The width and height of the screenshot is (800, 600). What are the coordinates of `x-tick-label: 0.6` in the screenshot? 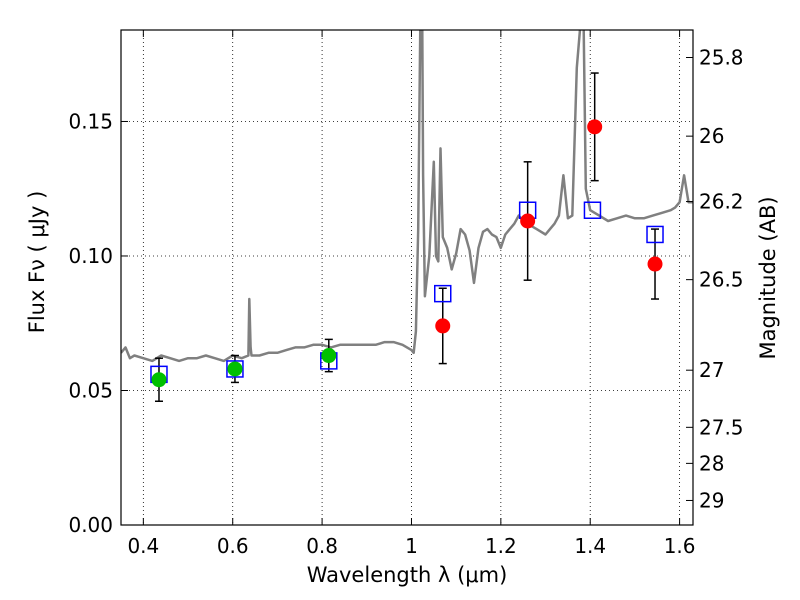 It's located at (233, 546).